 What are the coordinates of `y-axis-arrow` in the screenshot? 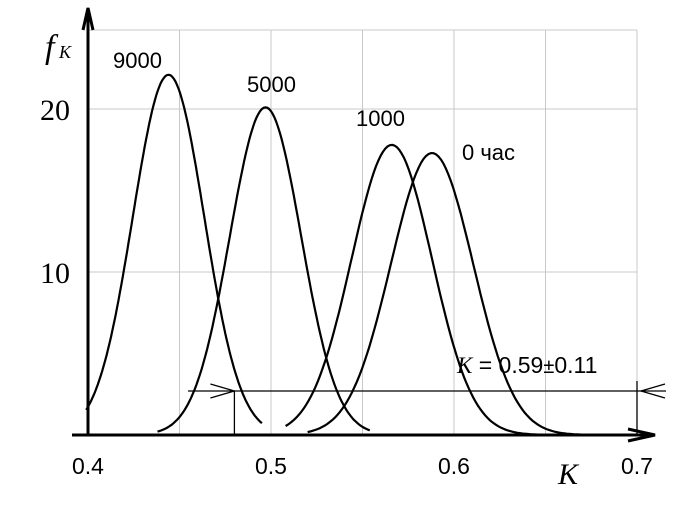 It's located at (88, 19).